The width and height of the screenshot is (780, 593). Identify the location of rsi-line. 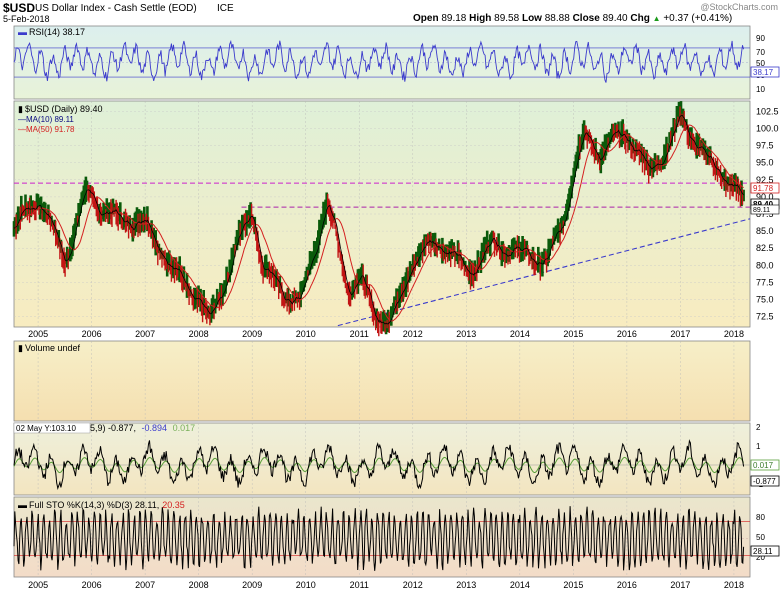
(379, 61).